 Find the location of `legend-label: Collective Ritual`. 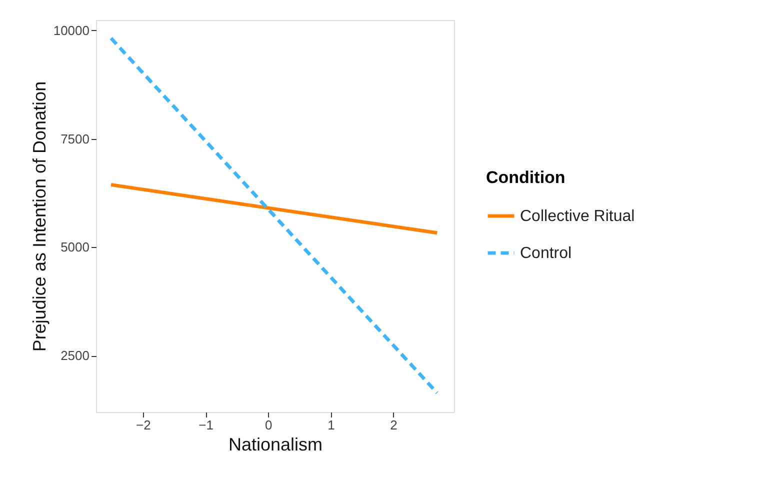

legend-label: Collective Ritual is located at coordinates (577, 216).